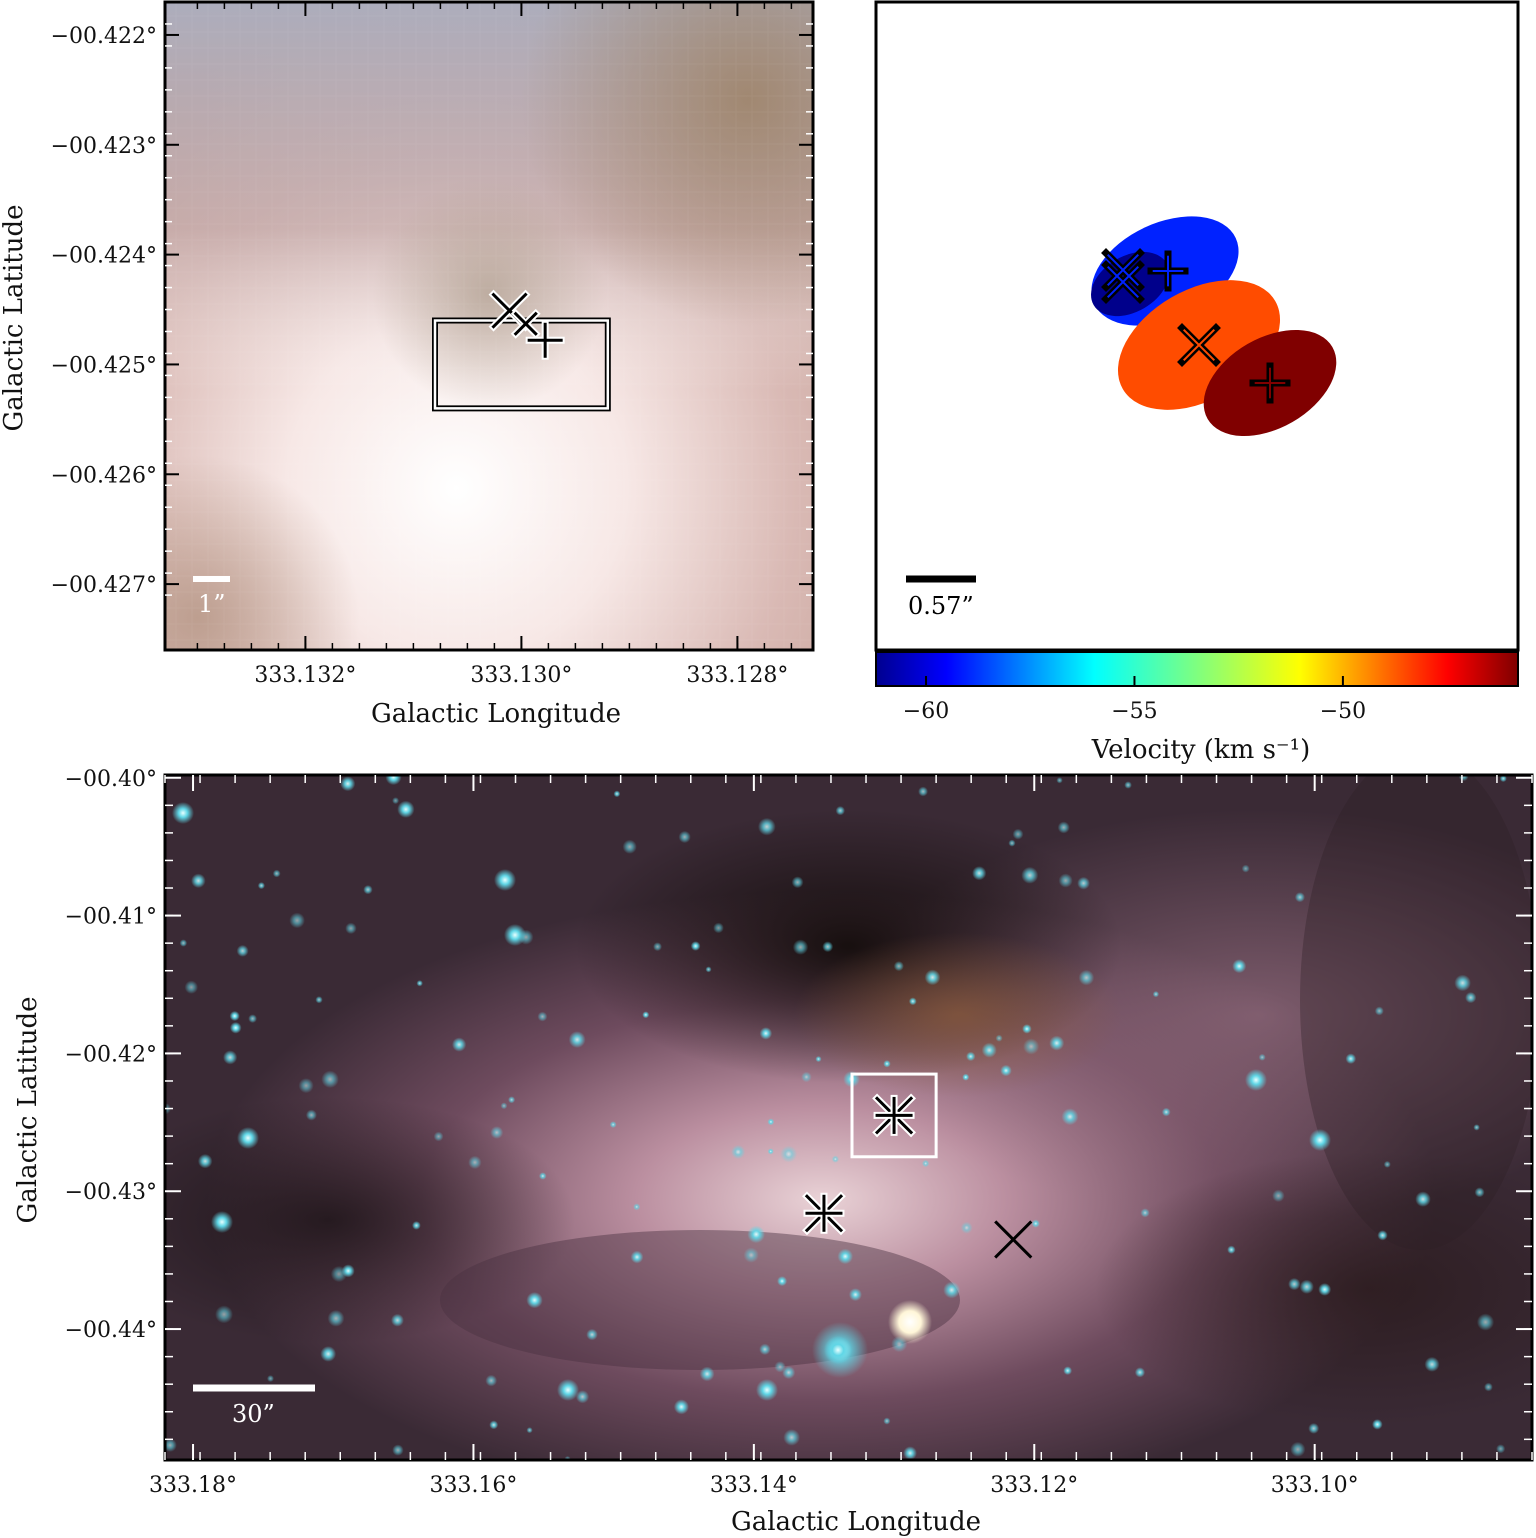 The width and height of the screenshot is (1536, 1538). I want to click on top-left-xtick-label: 333.132°, so click(305, 675).